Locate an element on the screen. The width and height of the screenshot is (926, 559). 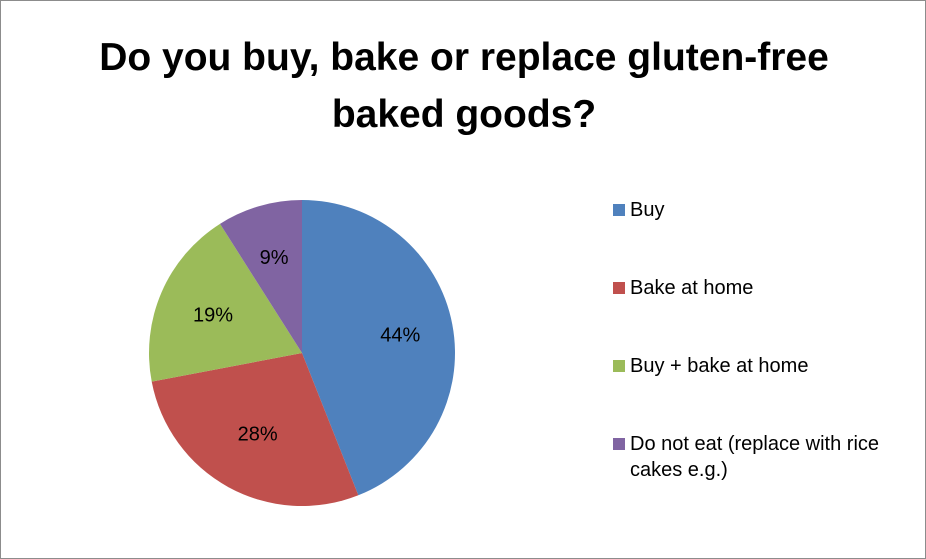
pie-slice-do-not-eat is located at coordinates (261, 276).